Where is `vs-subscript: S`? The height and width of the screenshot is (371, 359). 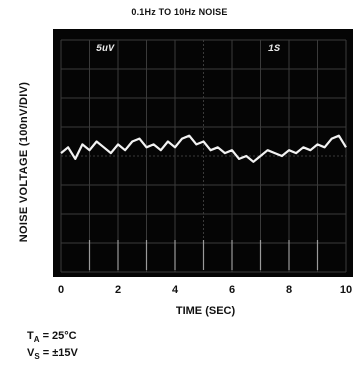
vs-subscript: S is located at coordinates (37, 357).